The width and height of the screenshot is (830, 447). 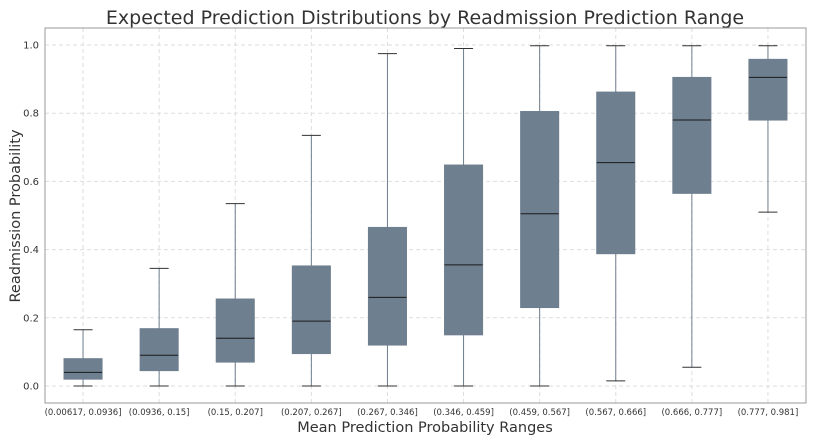 I want to click on x-tick-label: (0.777, 0.981], so click(x=768, y=413).